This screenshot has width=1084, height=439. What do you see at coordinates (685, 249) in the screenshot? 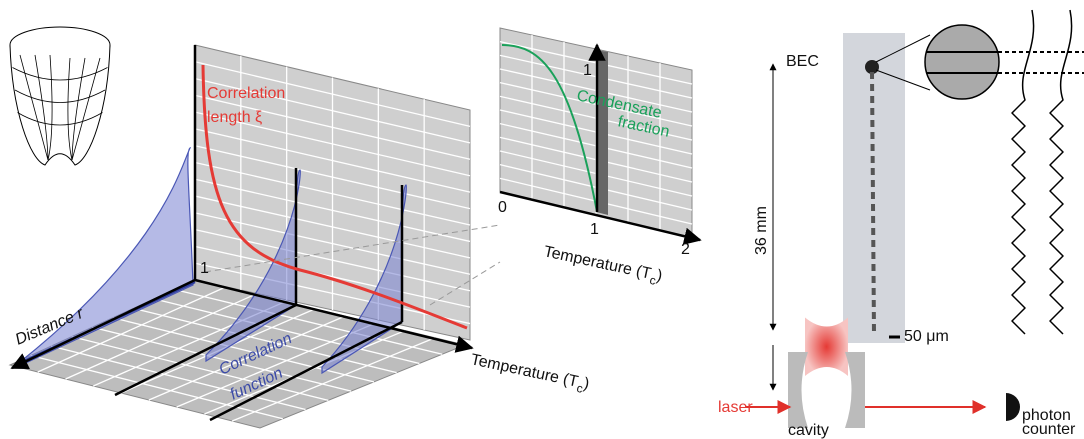
I see `inset-x-tick: 2` at bounding box center [685, 249].